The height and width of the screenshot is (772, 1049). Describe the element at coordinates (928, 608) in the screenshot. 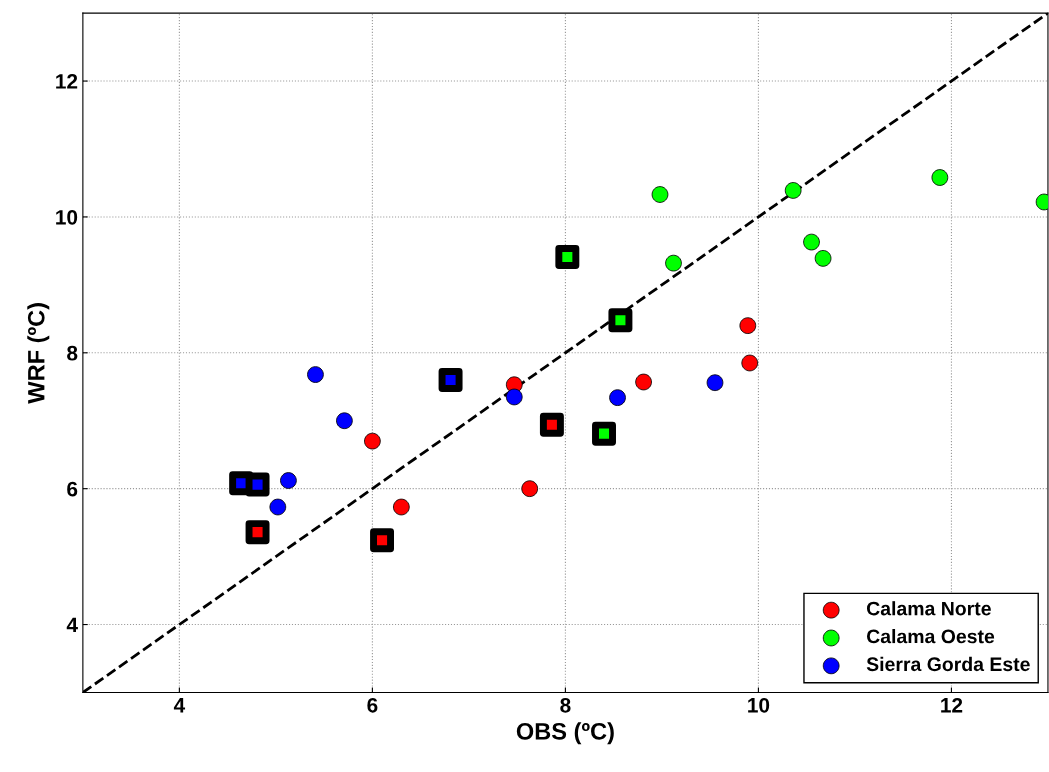

I see `legend-label: Calama Norte` at that location.